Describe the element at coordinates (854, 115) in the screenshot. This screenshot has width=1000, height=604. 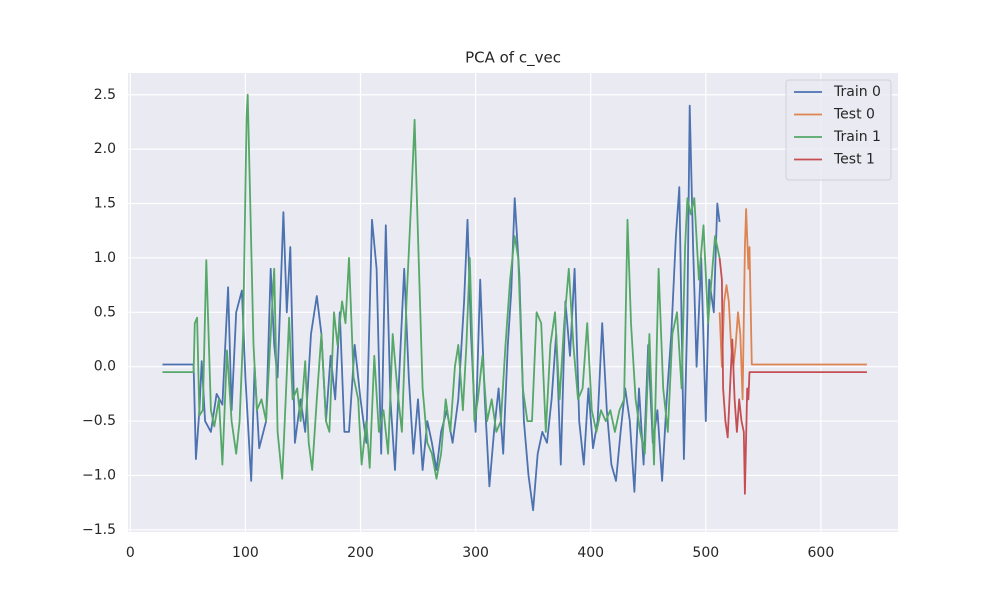
I see `legend-label: Test 0` at that location.